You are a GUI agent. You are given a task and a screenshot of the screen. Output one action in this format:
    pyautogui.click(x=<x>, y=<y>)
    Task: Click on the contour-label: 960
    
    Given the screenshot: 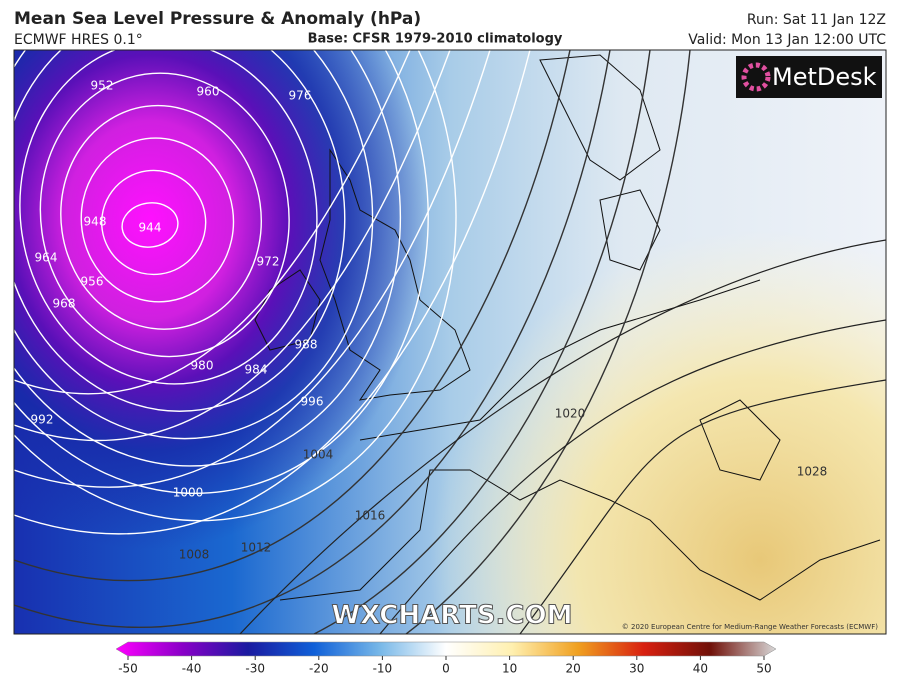 What is the action you would take?
    pyautogui.click(x=208, y=92)
    